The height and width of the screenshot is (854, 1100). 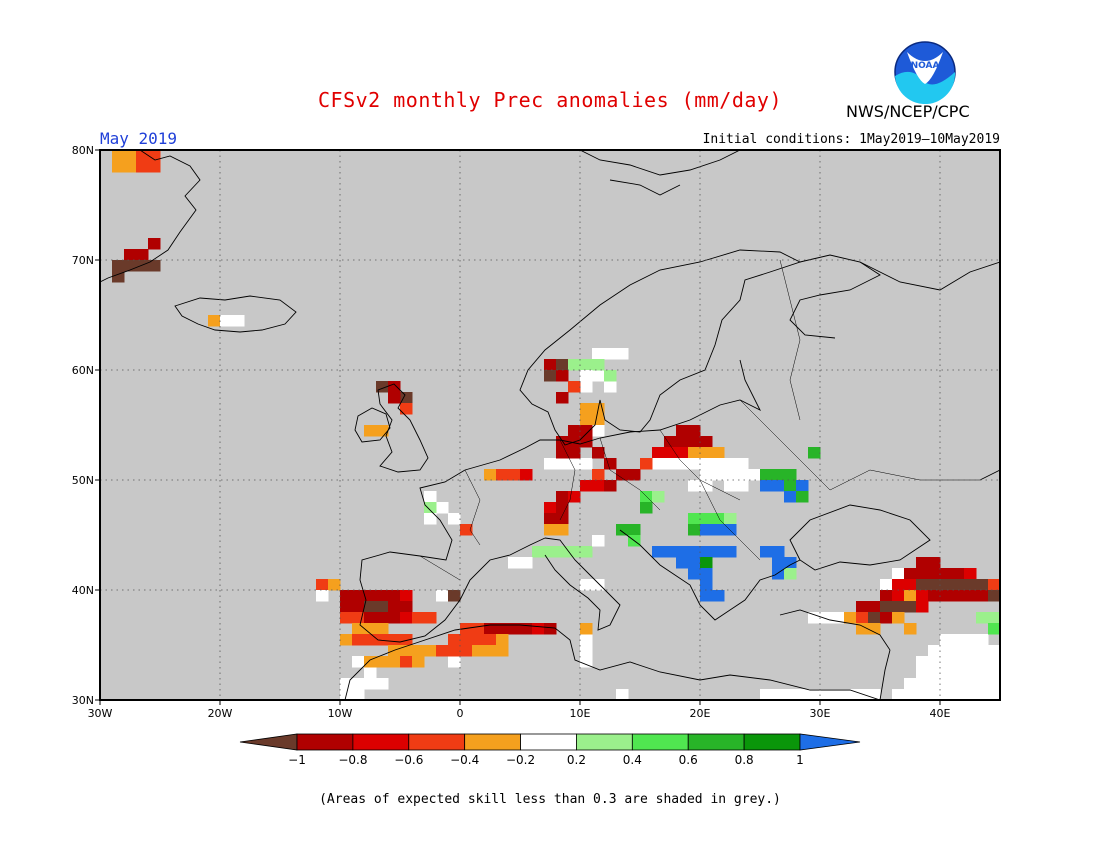 What do you see at coordinates (464, 760) in the screenshot?
I see `colorbar-label: −0.4` at bounding box center [464, 760].